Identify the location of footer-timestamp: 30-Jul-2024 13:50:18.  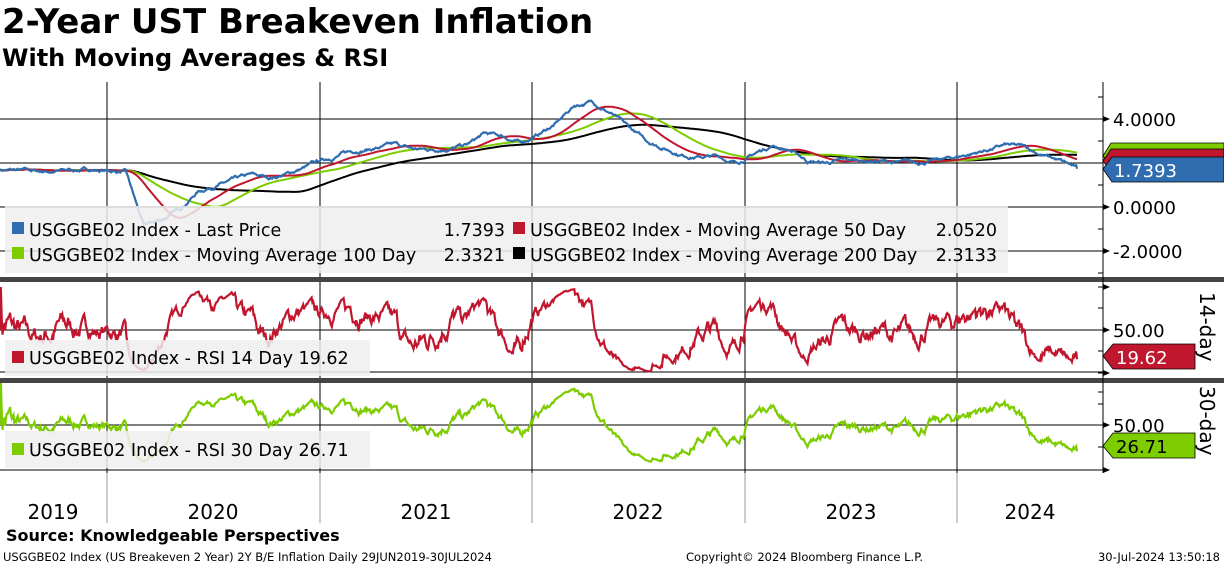
(1158, 557).